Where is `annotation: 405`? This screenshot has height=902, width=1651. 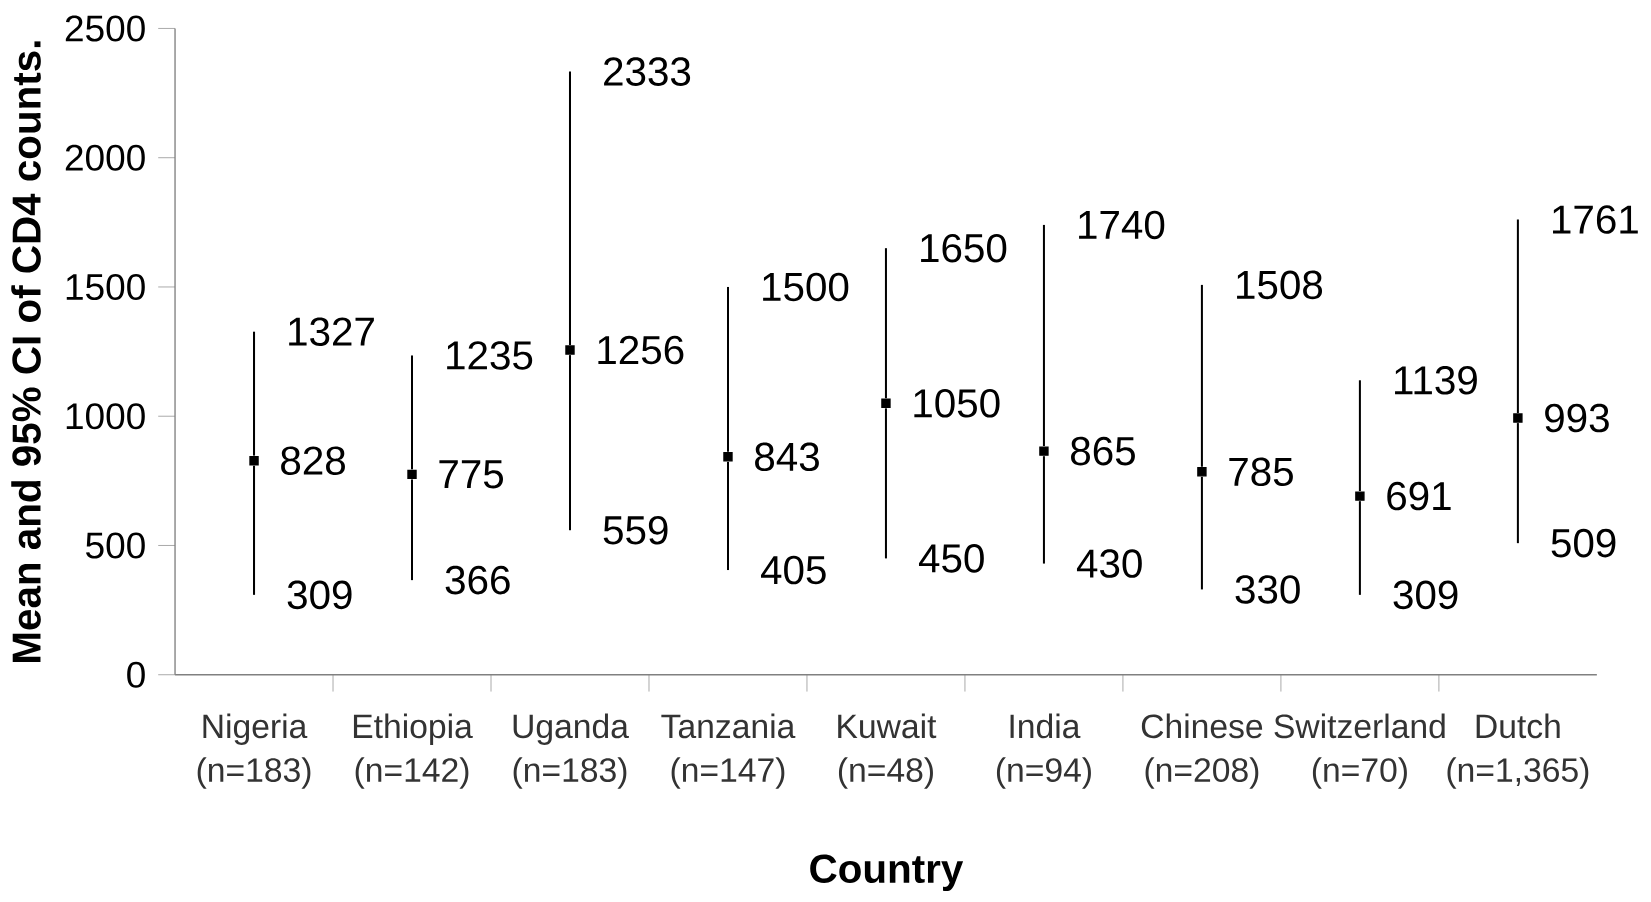
annotation: 405 is located at coordinates (793, 570).